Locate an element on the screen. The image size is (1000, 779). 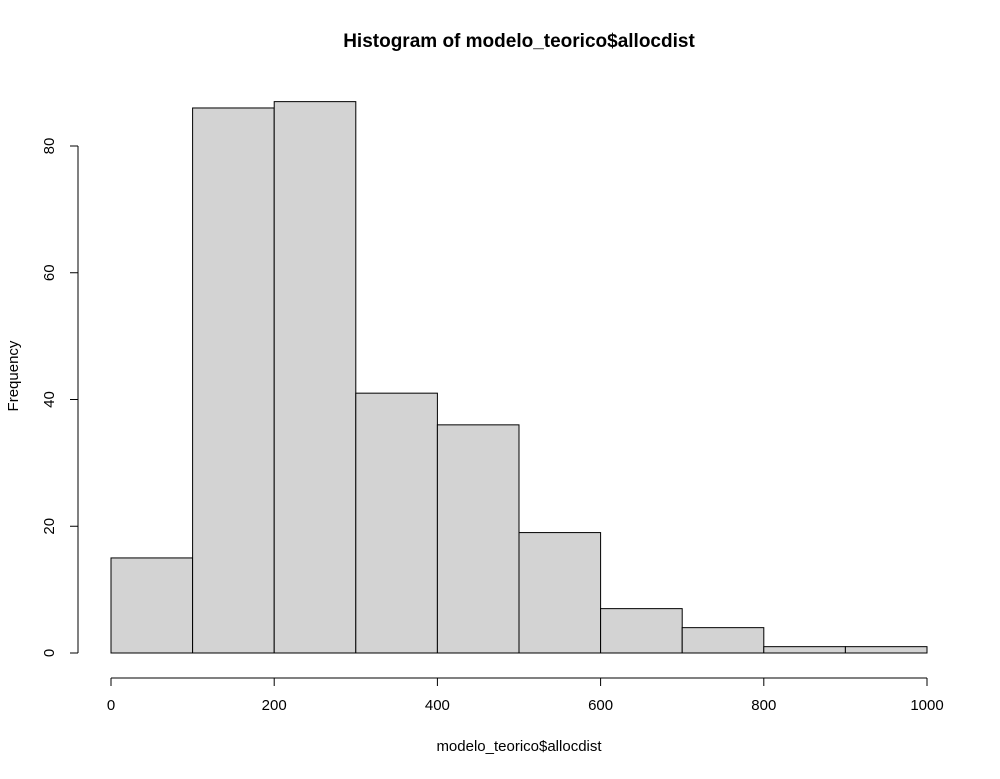
x-axis: 0 200 400 600 800 1000 is located at coordinates (525, 695).